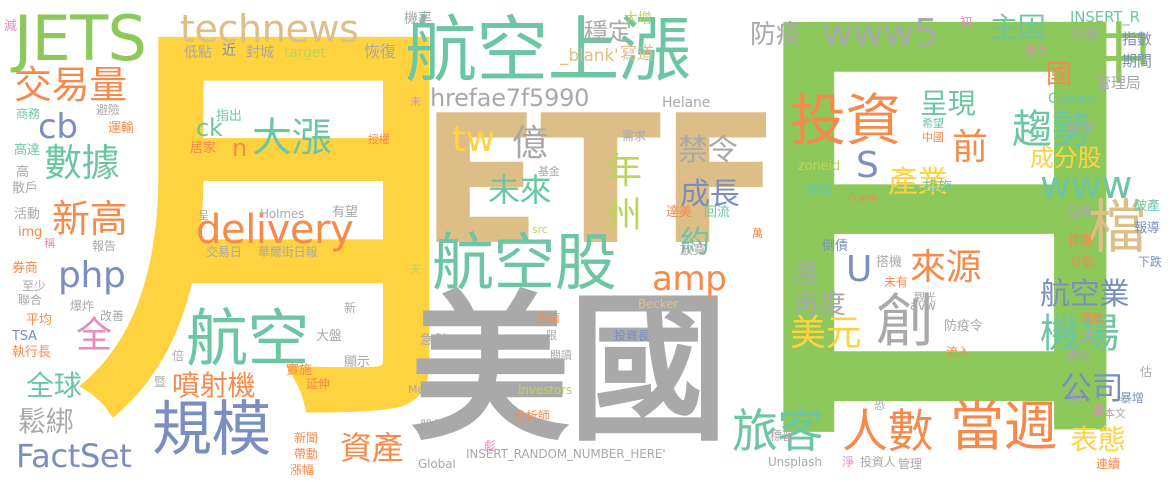  Describe the element at coordinates (247, 338) in the screenshot. I see `word-hangkong: 航空` at that location.